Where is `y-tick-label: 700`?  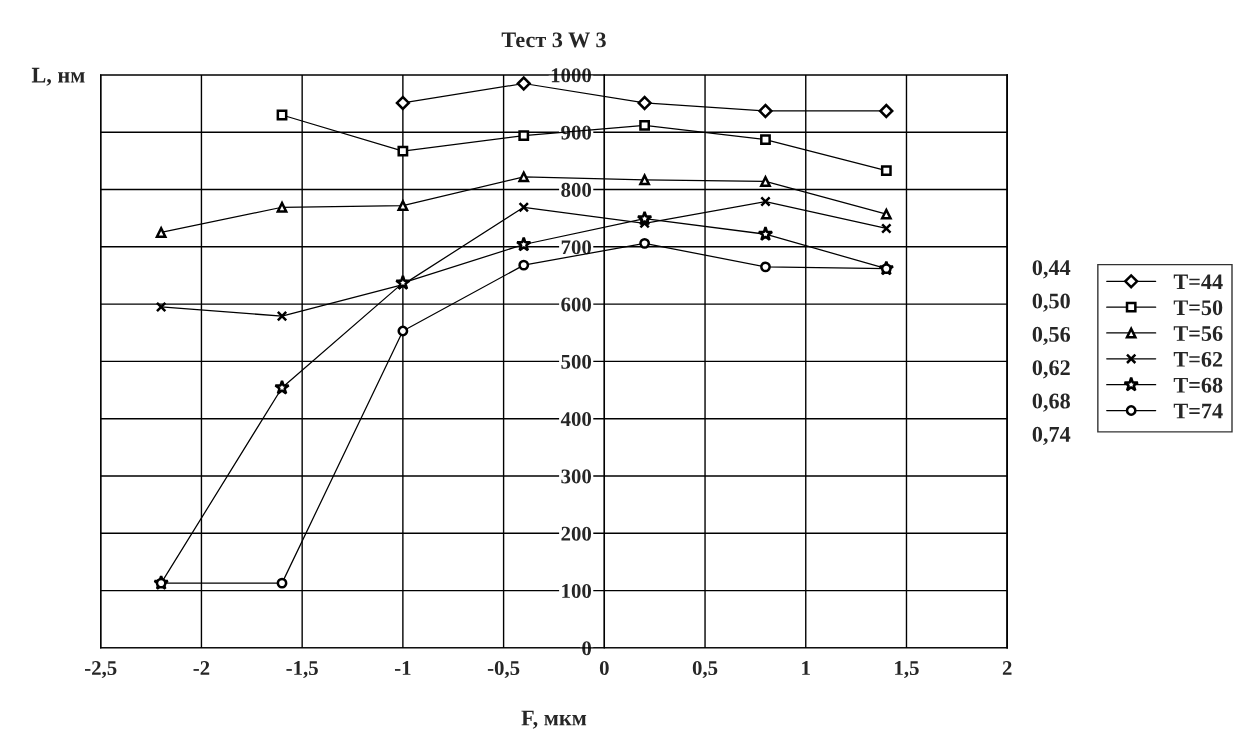 y-tick-label: 700 is located at coordinates (576, 247).